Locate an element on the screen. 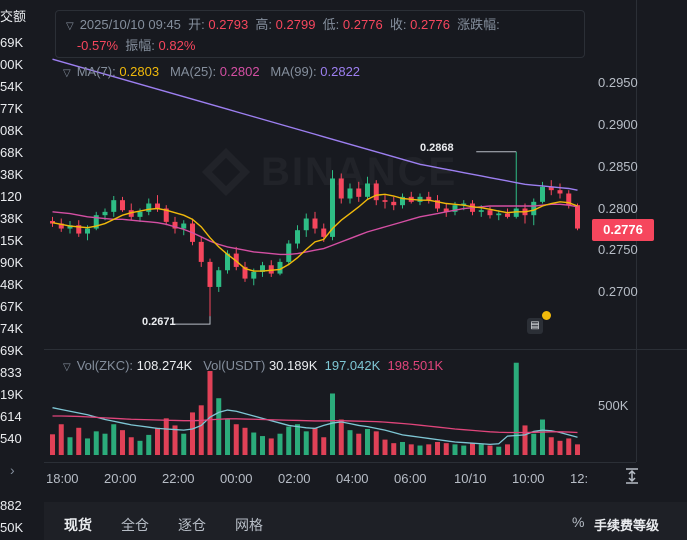 This screenshot has width=687, height=540. ma7-value: 0.2803 is located at coordinates (139, 71).